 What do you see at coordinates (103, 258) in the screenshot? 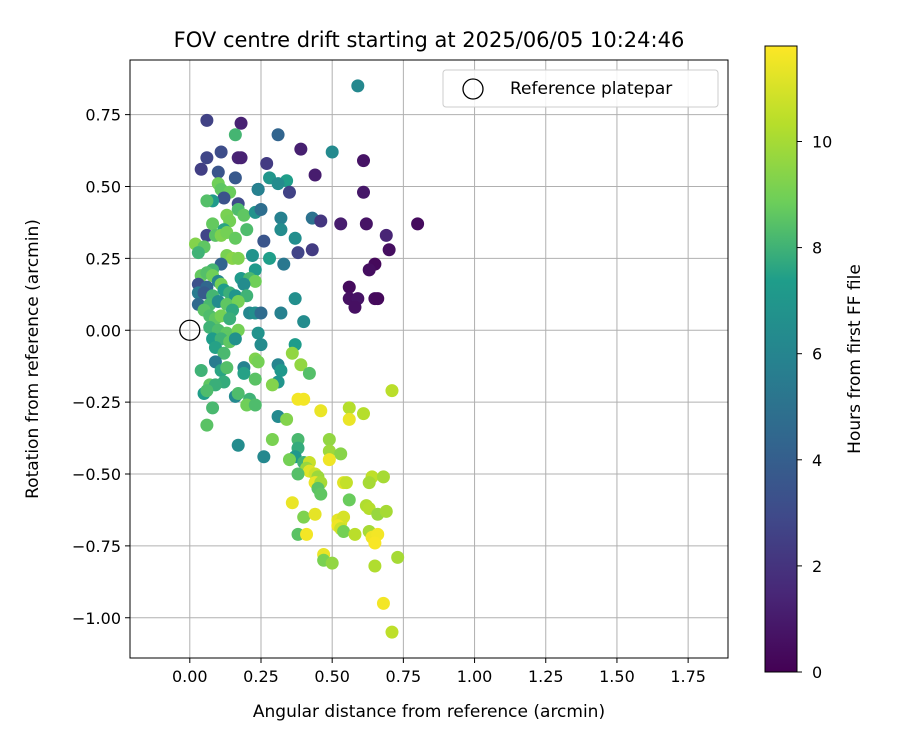
I see `y-tick-label: 0.25` at bounding box center [103, 258].